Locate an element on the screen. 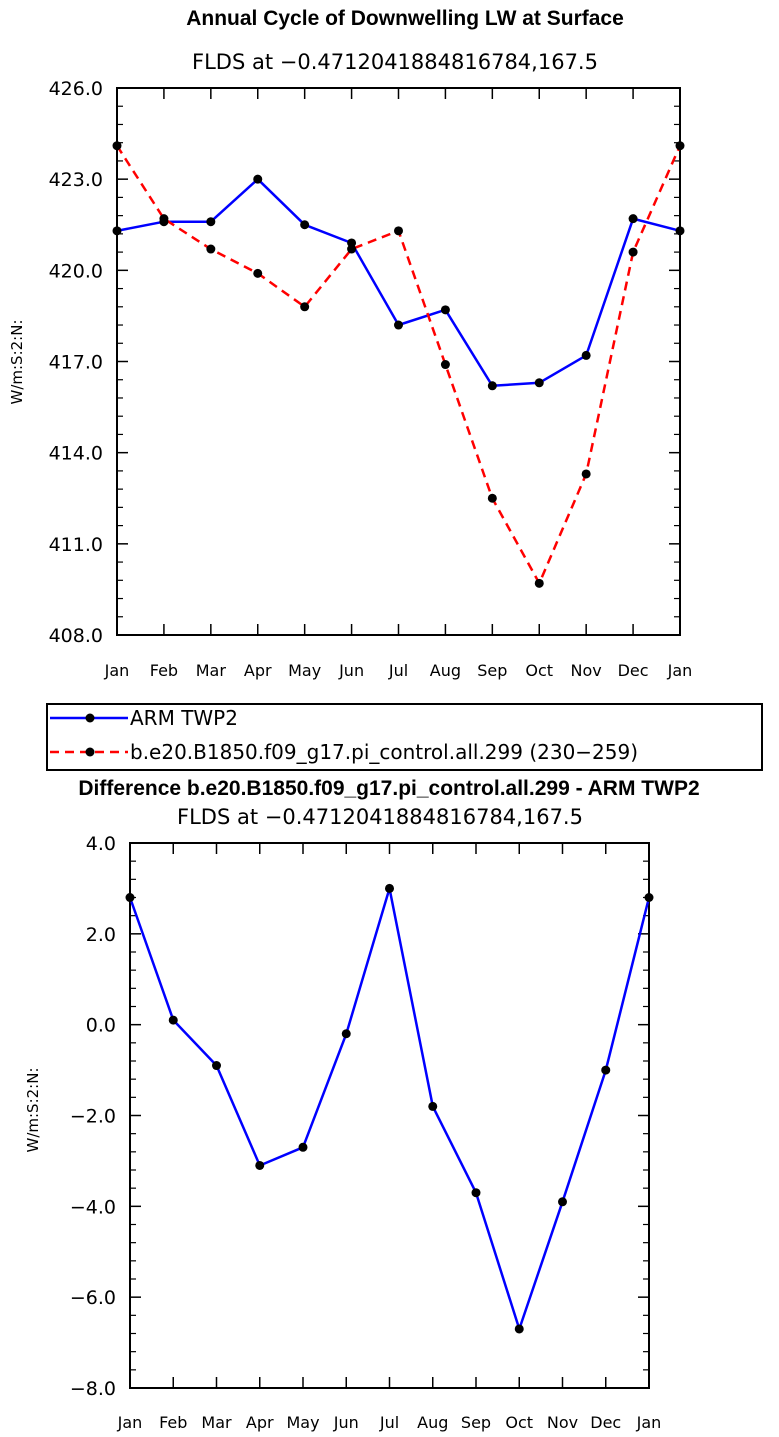 The height and width of the screenshot is (1437, 779). legend-marker-model is located at coordinates (90, 752).